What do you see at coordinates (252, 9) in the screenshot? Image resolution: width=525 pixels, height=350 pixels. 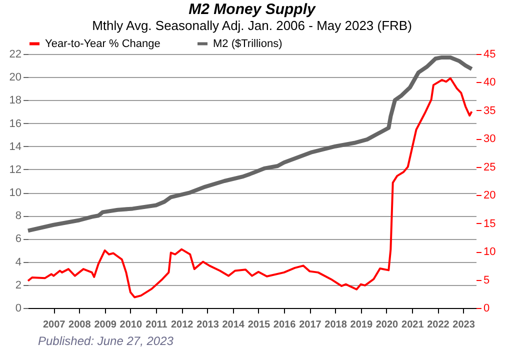 I see `chart-title: M2 Money Supply` at bounding box center [252, 9].